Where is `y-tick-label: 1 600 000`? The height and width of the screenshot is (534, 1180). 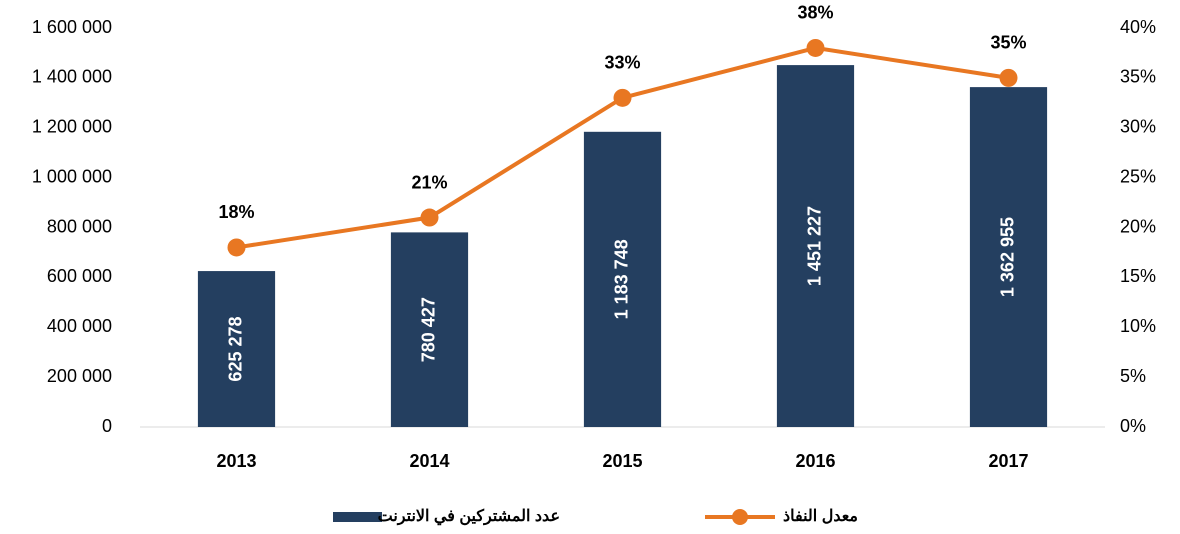 y-tick-label: 1 600 000 is located at coordinates (72, 27).